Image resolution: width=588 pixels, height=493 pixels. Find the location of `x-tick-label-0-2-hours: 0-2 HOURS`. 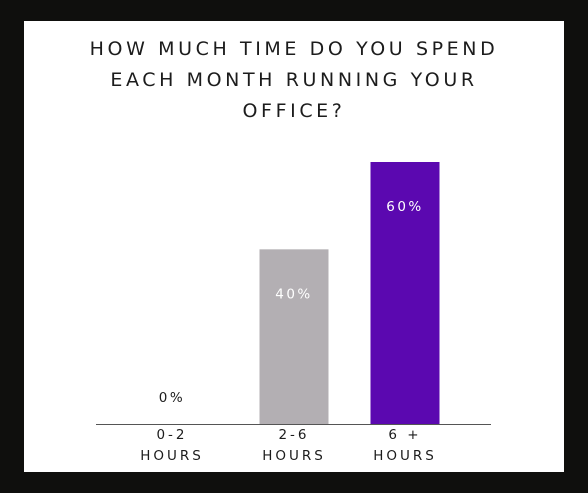

x-tick-label-0-2-hours: 0-2 HOURS is located at coordinates (172, 446).